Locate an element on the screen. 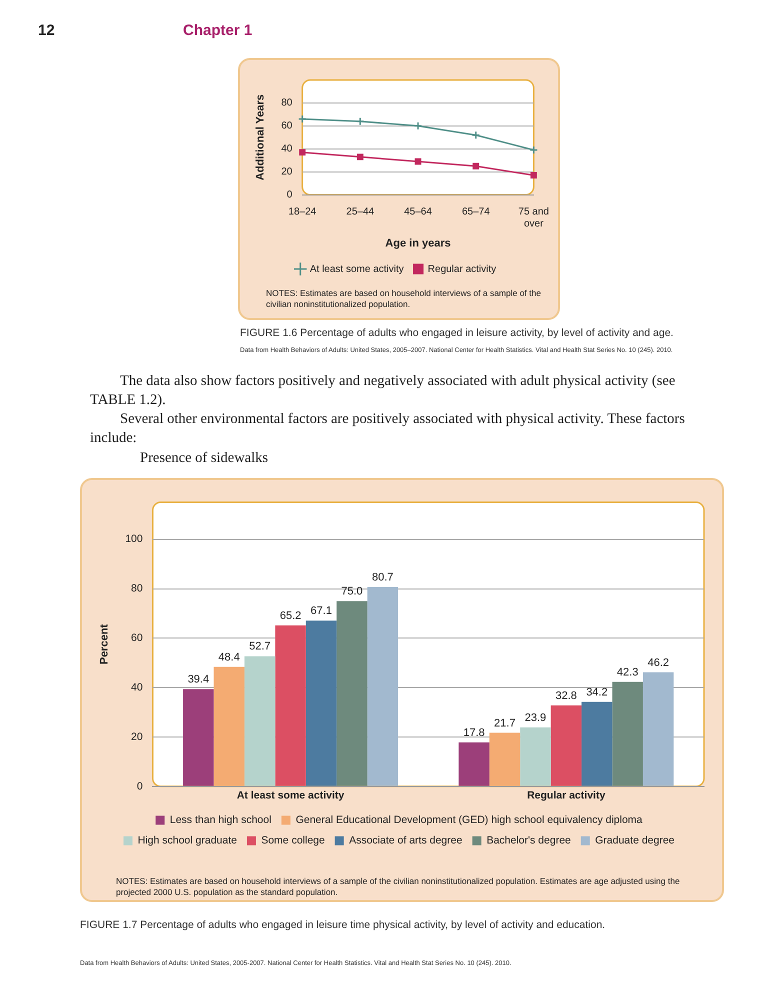 This screenshot has width=781, height=1000. data-label: 23.9 is located at coordinates (535, 718).